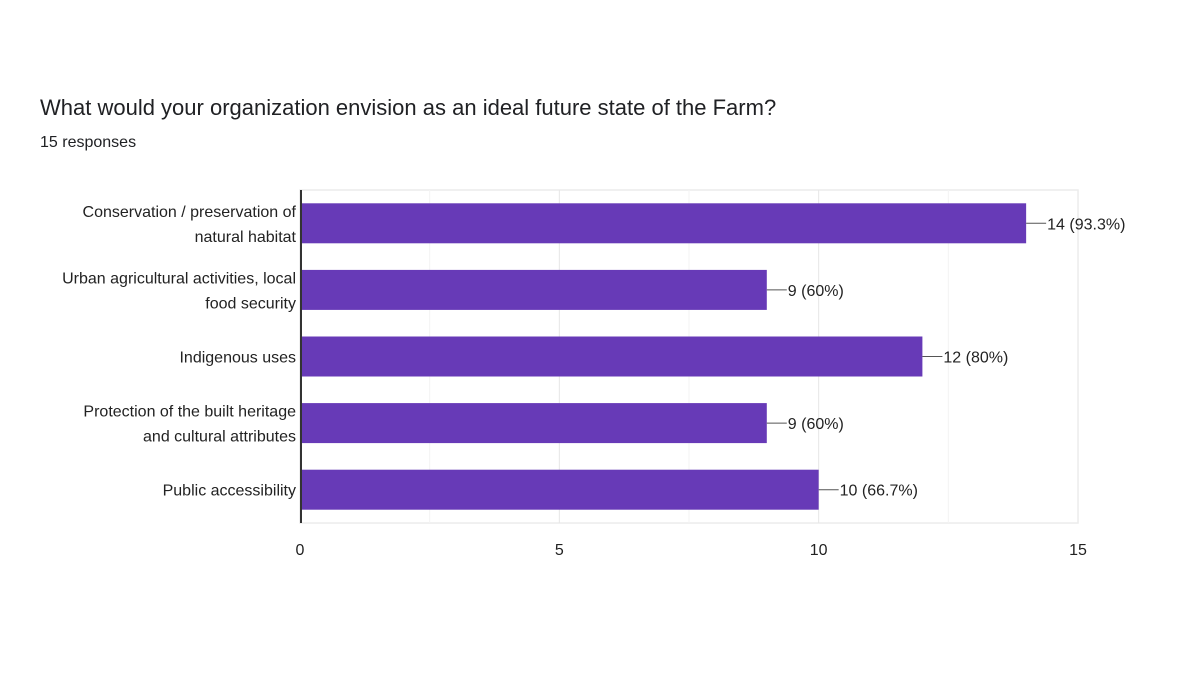 The image size is (1200, 675). What do you see at coordinates (300, 550) in the screenshot?
I see `x-tick-label: 0` at bounding box center [300, 550].